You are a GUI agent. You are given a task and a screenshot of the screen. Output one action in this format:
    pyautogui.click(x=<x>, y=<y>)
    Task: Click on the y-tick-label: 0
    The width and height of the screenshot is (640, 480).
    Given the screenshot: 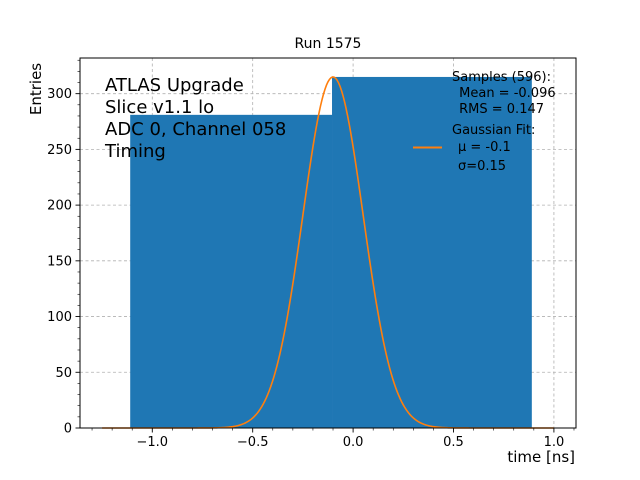 What is the action you would take?
    pyautogui.click(x=68, y=429)
    